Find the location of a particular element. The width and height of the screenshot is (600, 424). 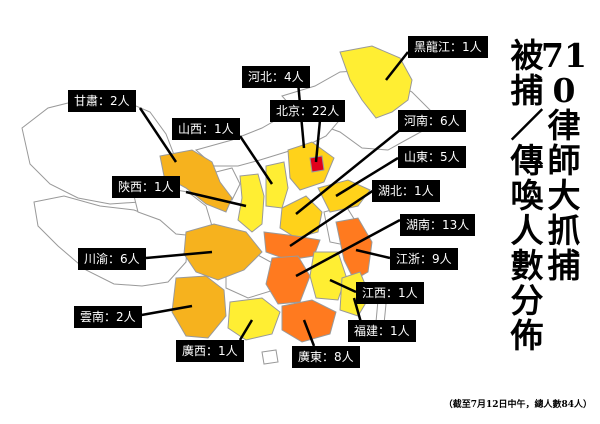

province-heilongjiang is located at coordinates (376, 82).